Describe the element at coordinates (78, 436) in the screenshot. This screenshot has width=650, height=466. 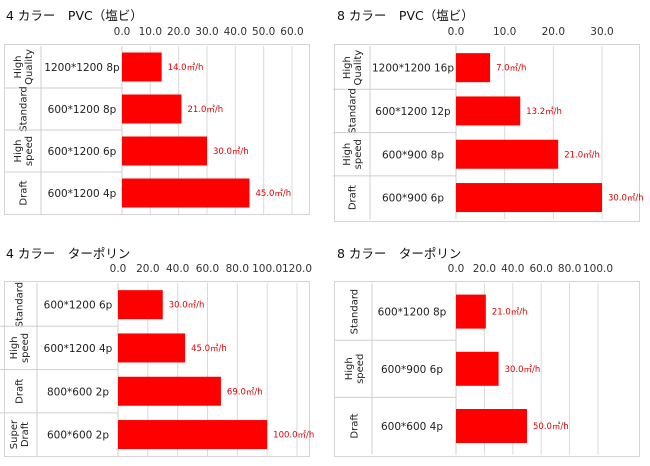
I see `resolution-label: 600*600 2p` at that location.